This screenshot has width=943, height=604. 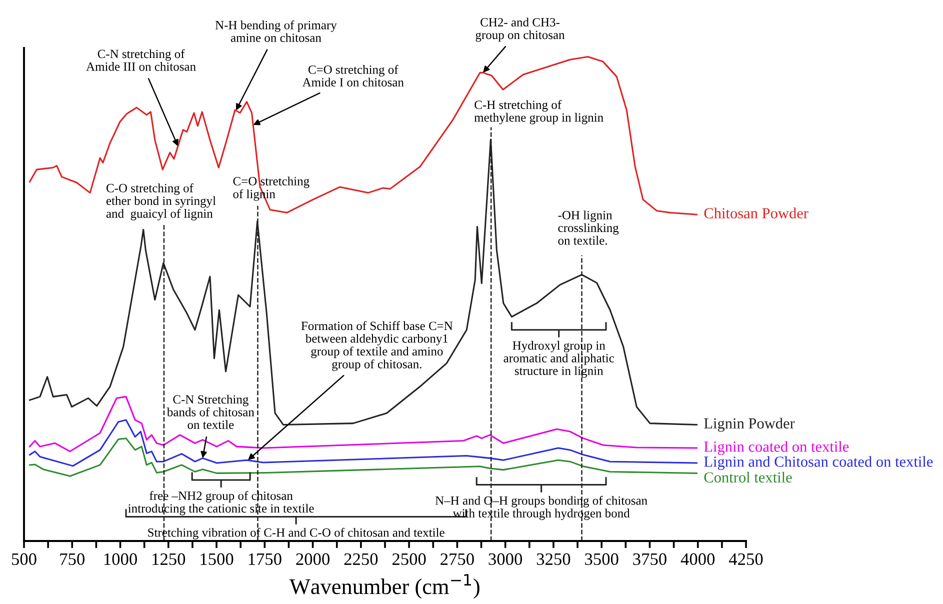 What do you see at coordinates (296, 534) in the screenshot?
I see `annotation: Stretching vibration of C-H and C-O of chitosan and textile` at bounding box center [296, 534].